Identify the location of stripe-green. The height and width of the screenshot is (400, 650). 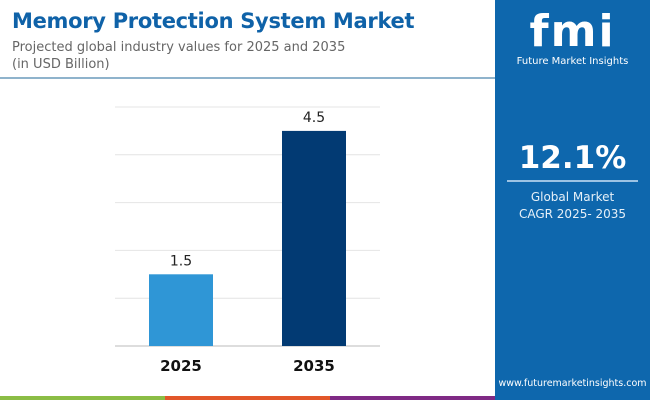
(82, 398).